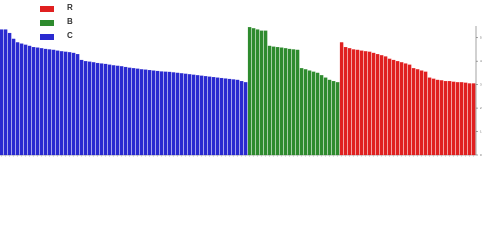 Image resolution: width=500 pixels, height=240 pixels. I want to click on y-tick-label: 3, so click(481, 84).